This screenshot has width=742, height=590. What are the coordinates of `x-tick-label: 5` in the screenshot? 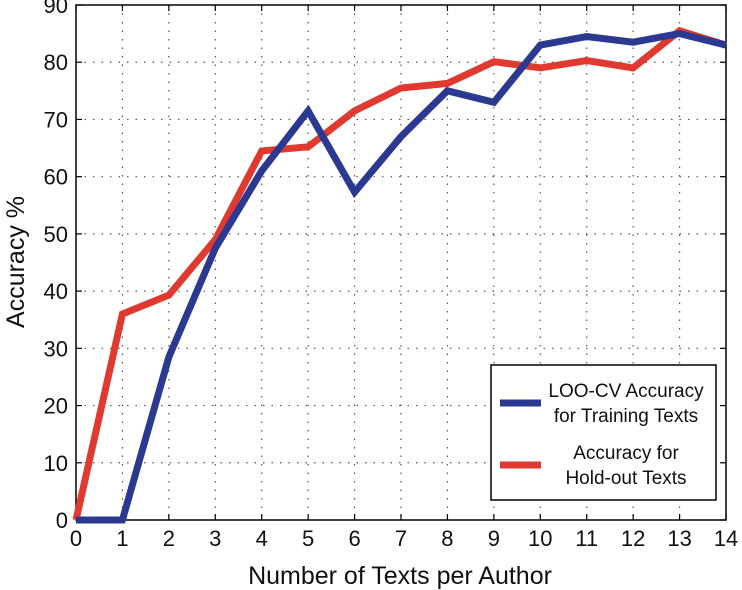 It's located at (308, 538).